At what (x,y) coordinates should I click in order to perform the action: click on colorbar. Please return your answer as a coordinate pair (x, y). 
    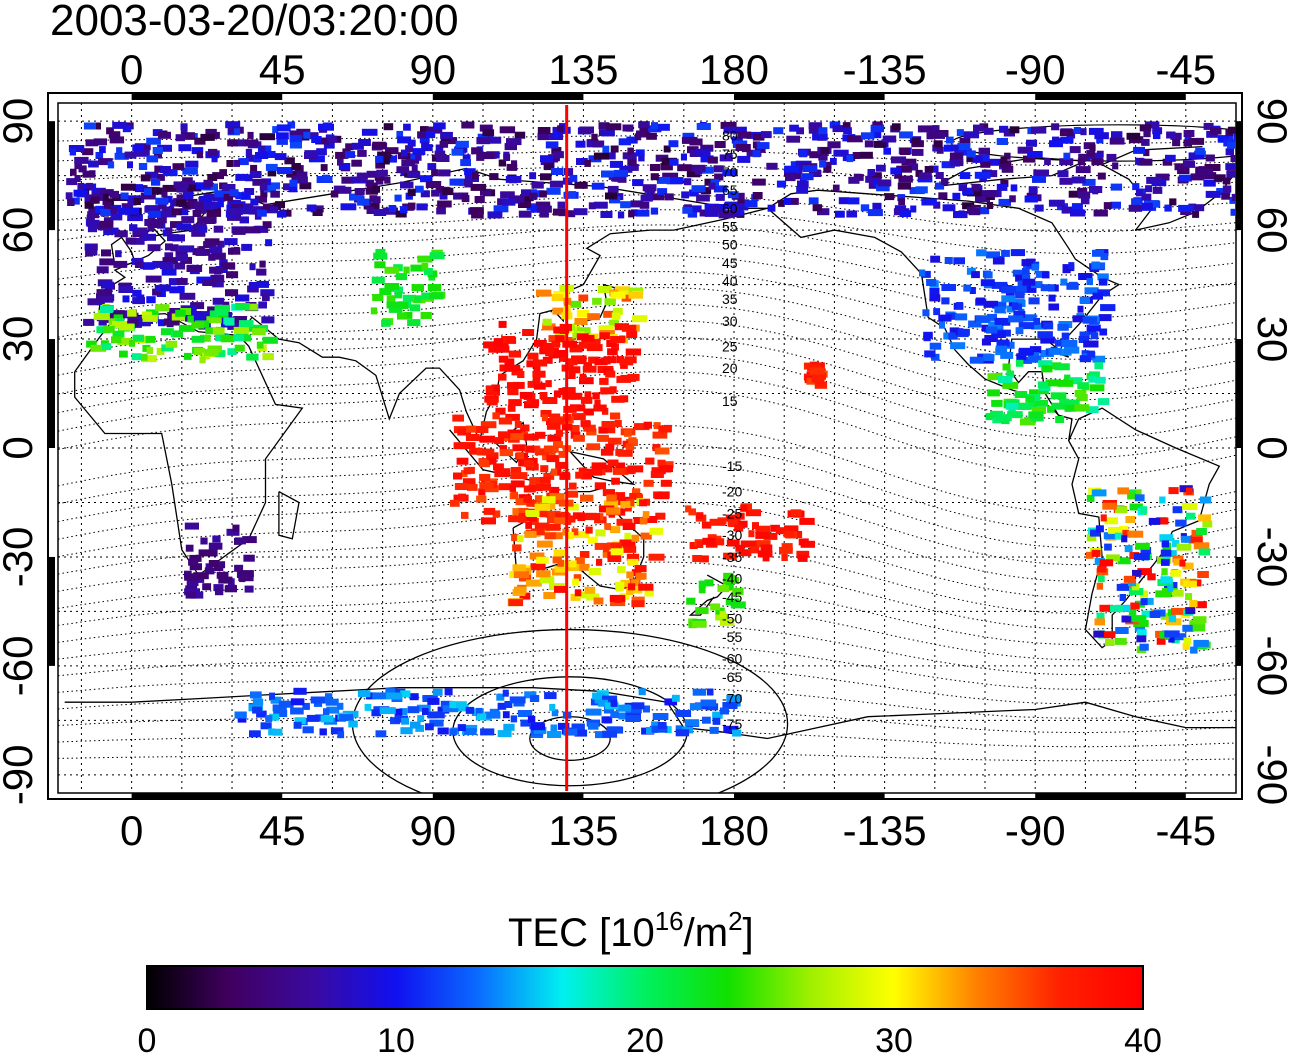
    Looking at the image, I should click on (645, 987).